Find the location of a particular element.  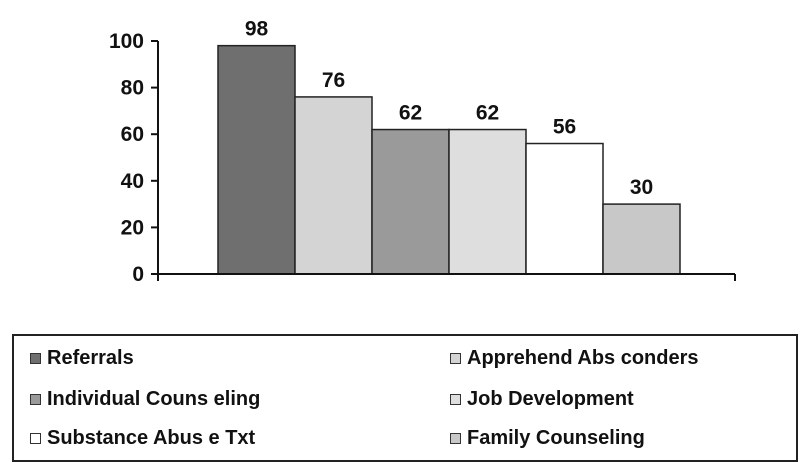

legend-item-job-development: Job Development is located at coordinates (542, 399).